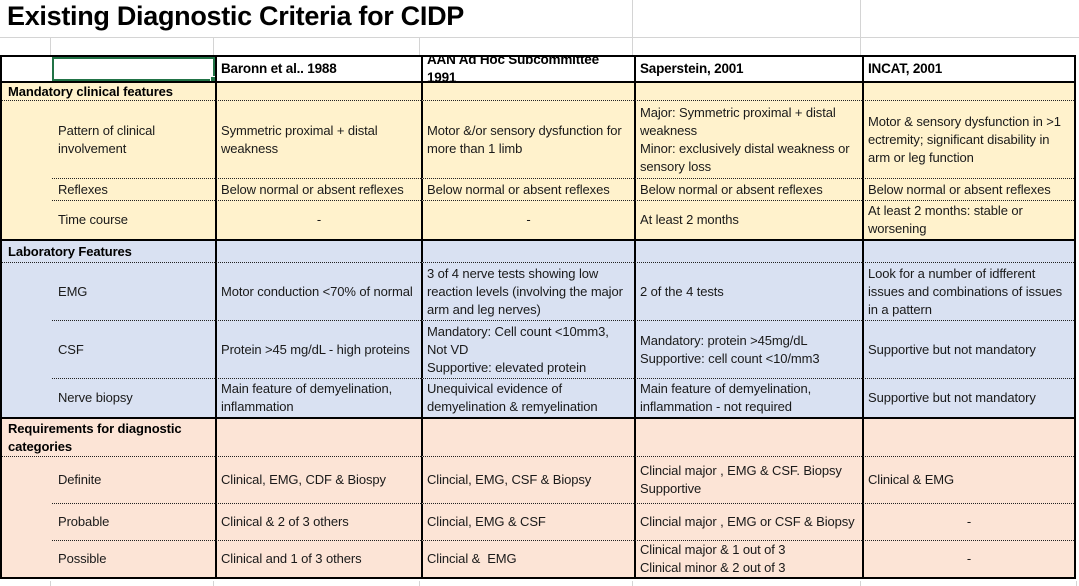  Describe the element at coordinates (93, 219) in the screenshot. I see `row-label: Time course` at that location.